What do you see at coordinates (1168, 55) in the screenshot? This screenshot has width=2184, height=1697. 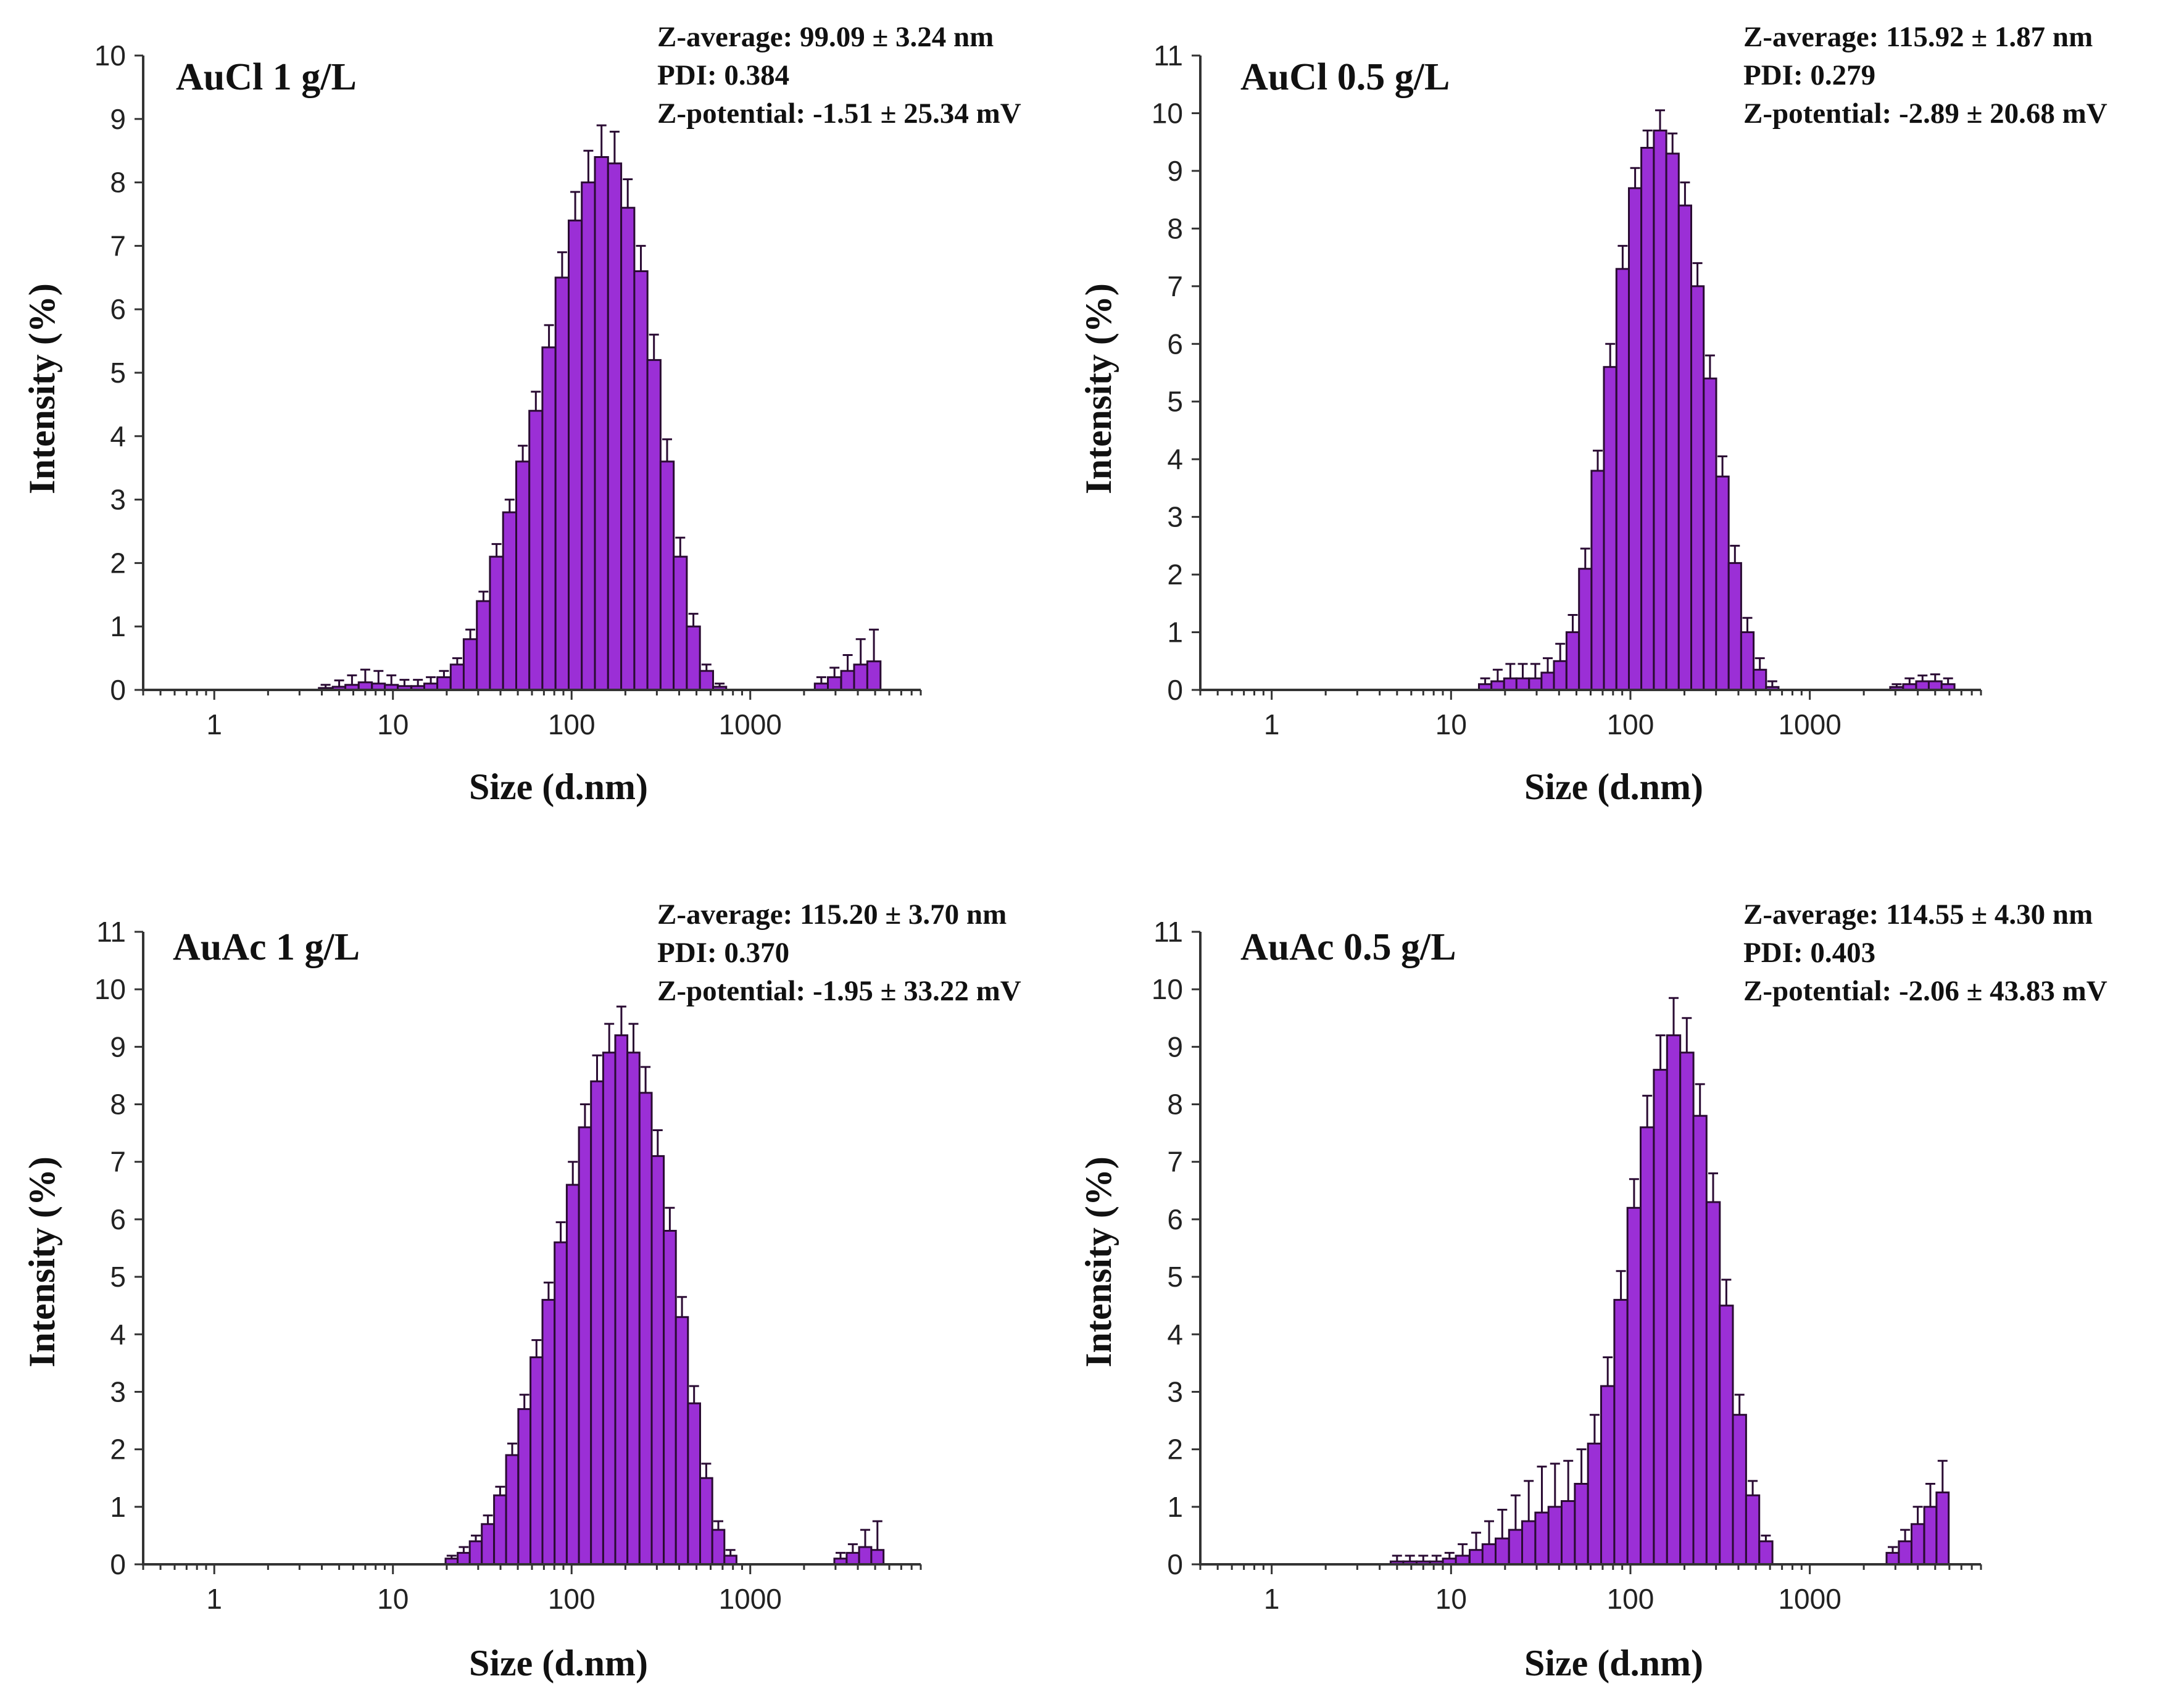 I see `y-tick-label: 11` at bounding box center [1168, 55].